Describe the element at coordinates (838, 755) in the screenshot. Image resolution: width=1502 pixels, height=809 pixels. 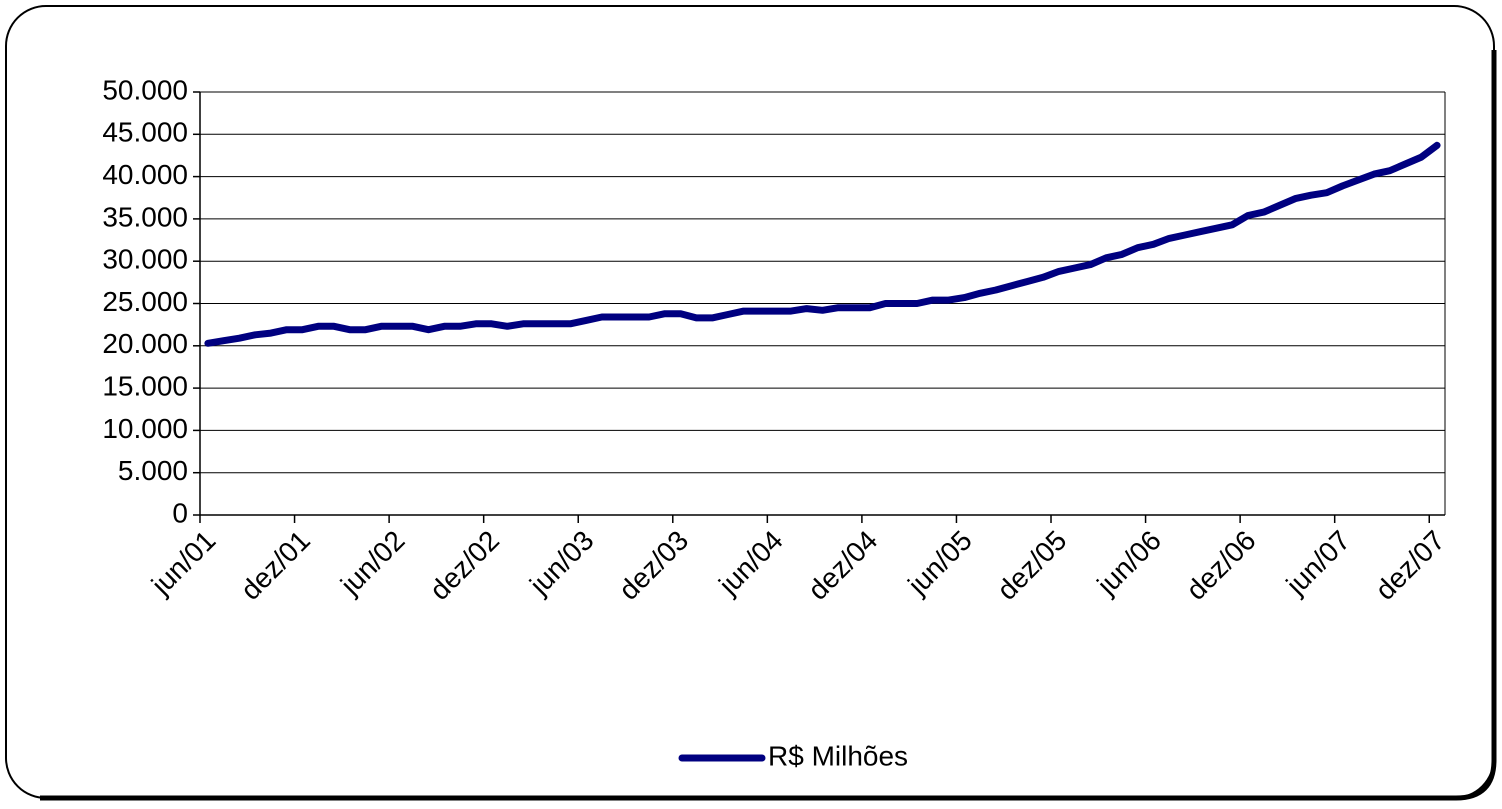
I see `legend-label: R$ Milhões` at that location.